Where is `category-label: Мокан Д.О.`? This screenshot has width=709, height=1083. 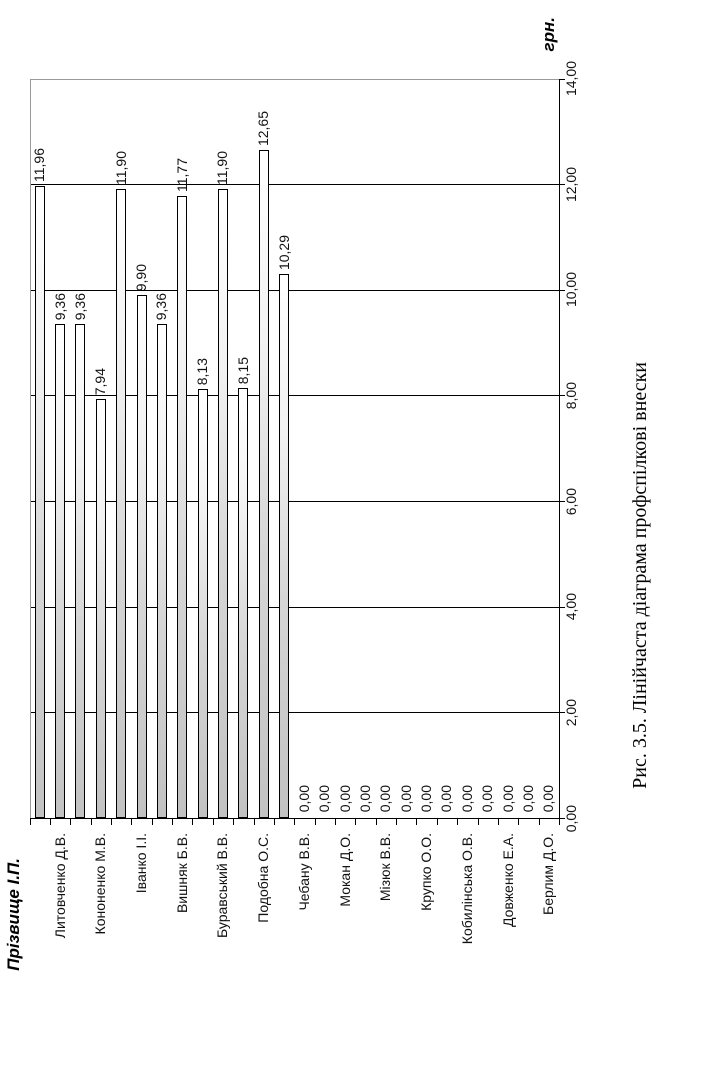 category-label: Мокан Д.О. is located at coordinates (344, 870).